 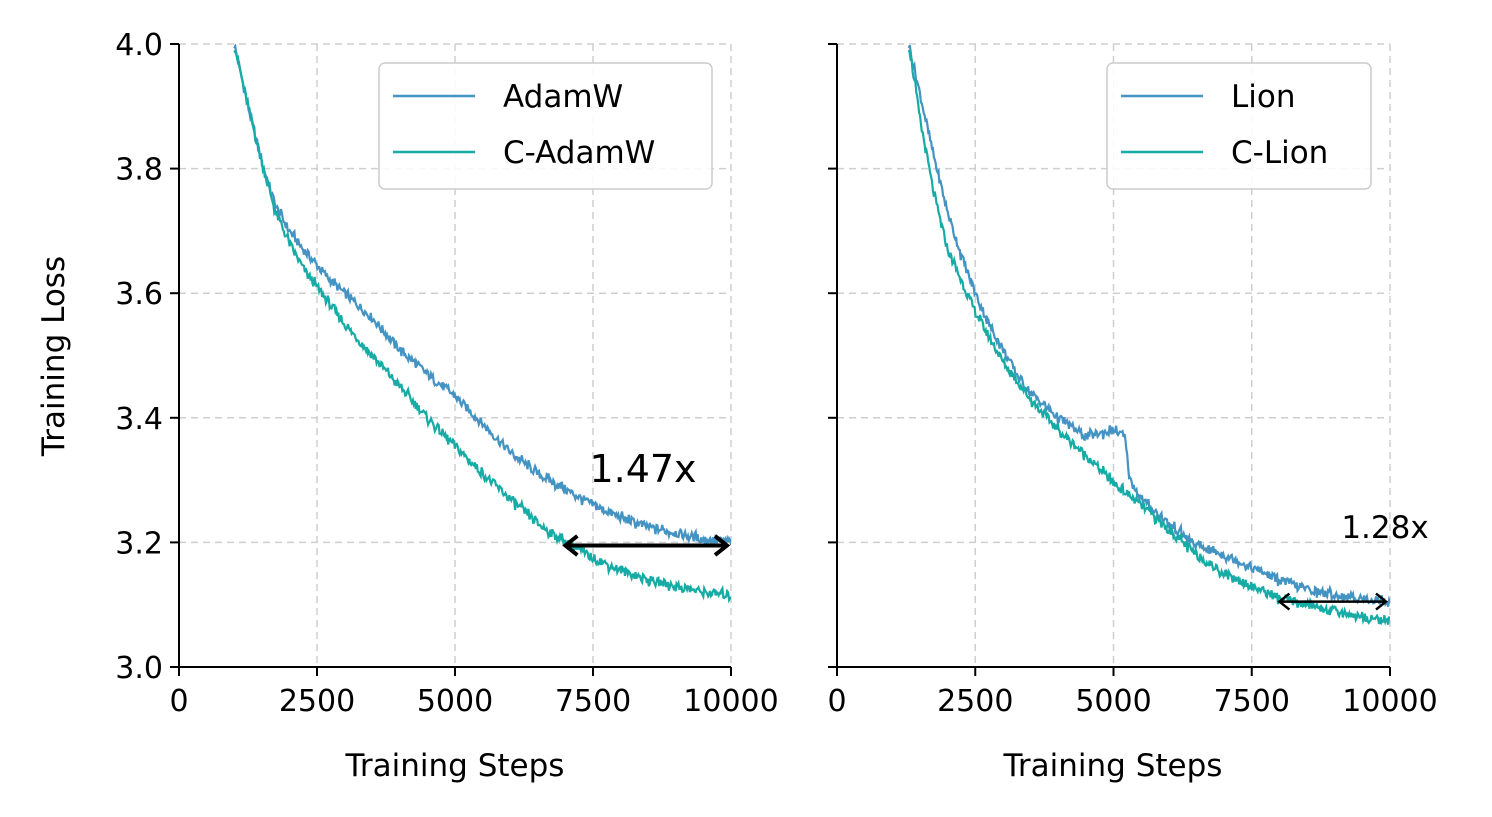 I want to click on legend: AdamW C-AdamW, so click(x=545, y=126).